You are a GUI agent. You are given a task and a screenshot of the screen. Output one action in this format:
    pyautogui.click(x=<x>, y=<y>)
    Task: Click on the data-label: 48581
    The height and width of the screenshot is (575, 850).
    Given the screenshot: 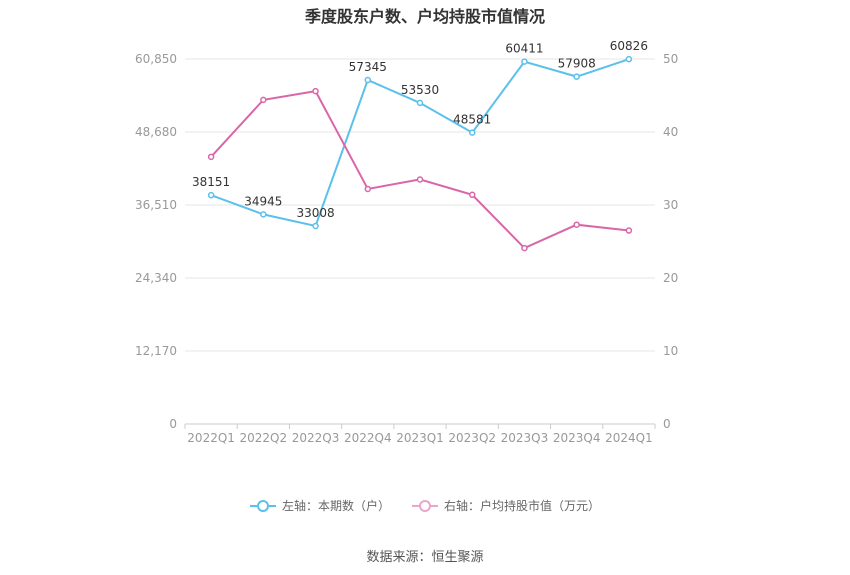 What is the action you would take?
    pyautogui.click(x=472, y=120)
    